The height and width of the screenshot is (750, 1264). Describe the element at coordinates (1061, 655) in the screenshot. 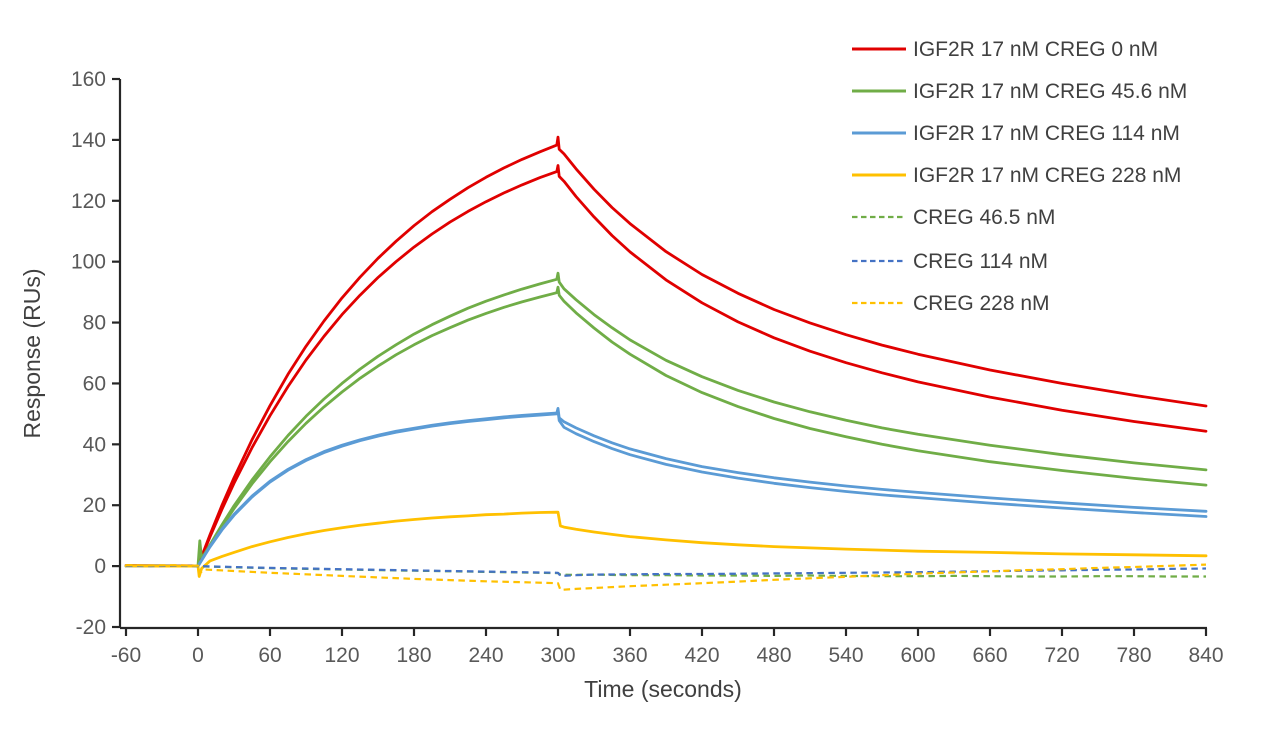

I see `x-tick-label: 720` at that location.